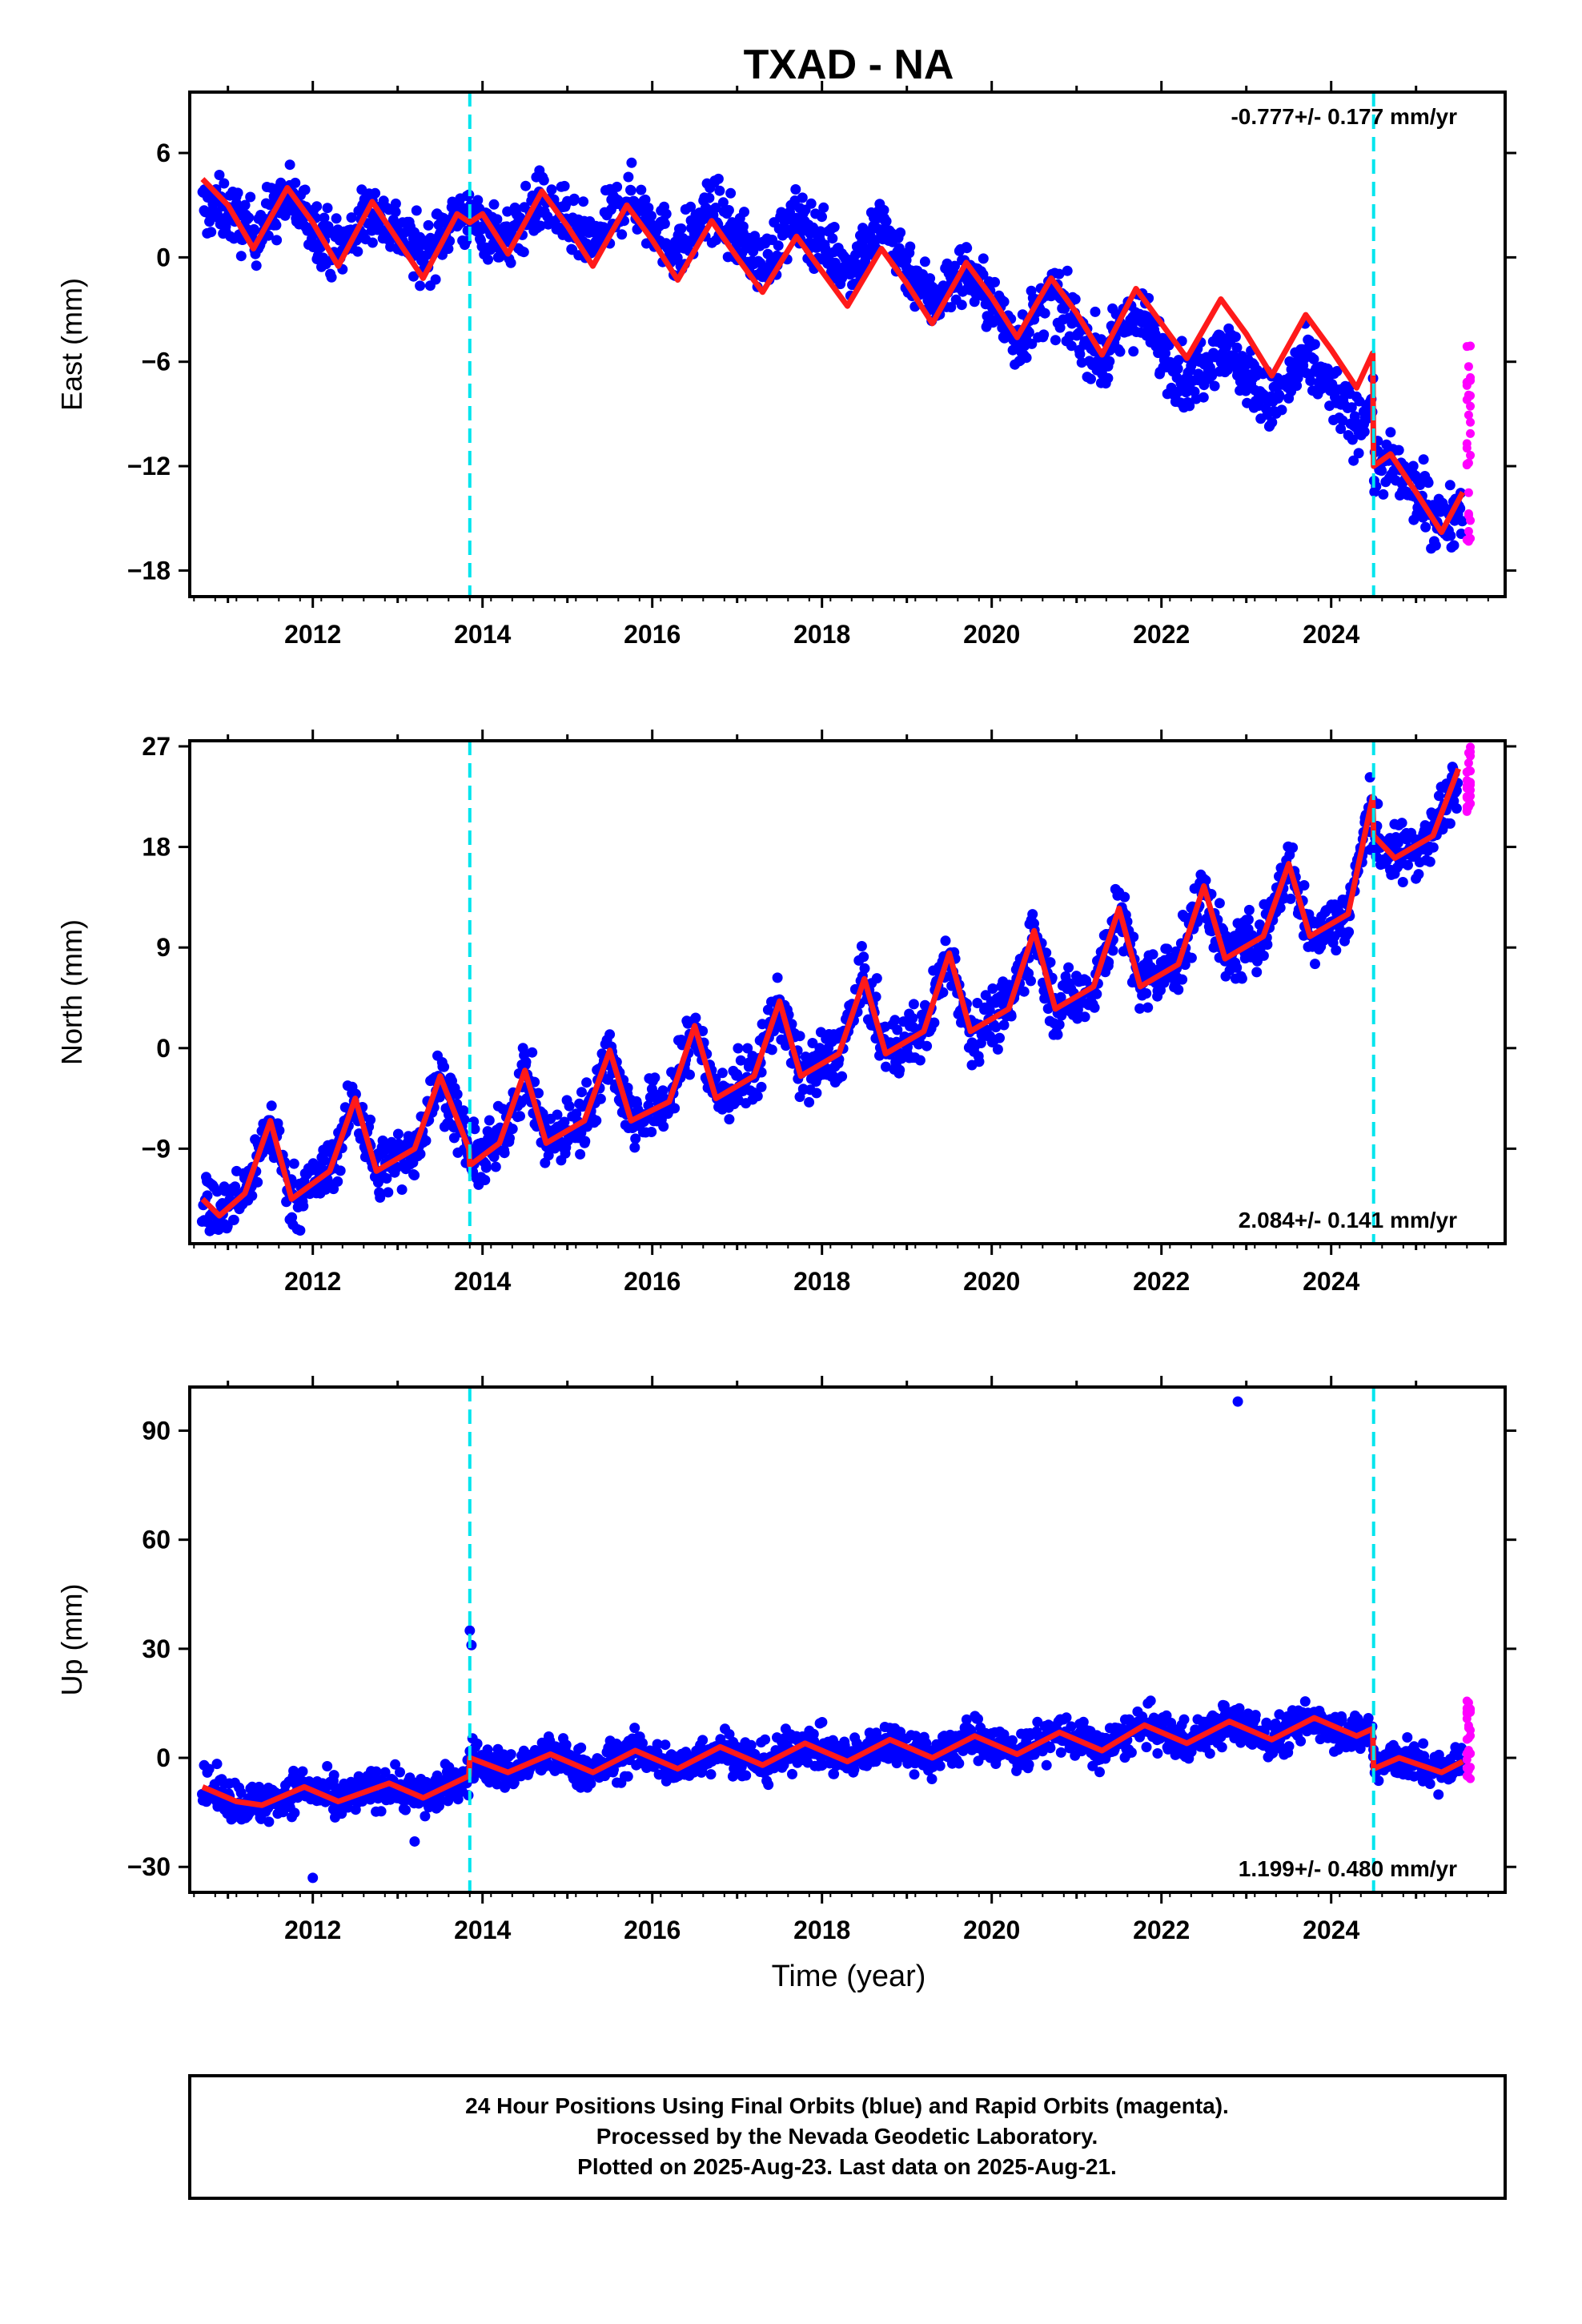  Describe the element at coordinates (149, 466) in the screenshot. I see `y-tick-label: −12` at that location.